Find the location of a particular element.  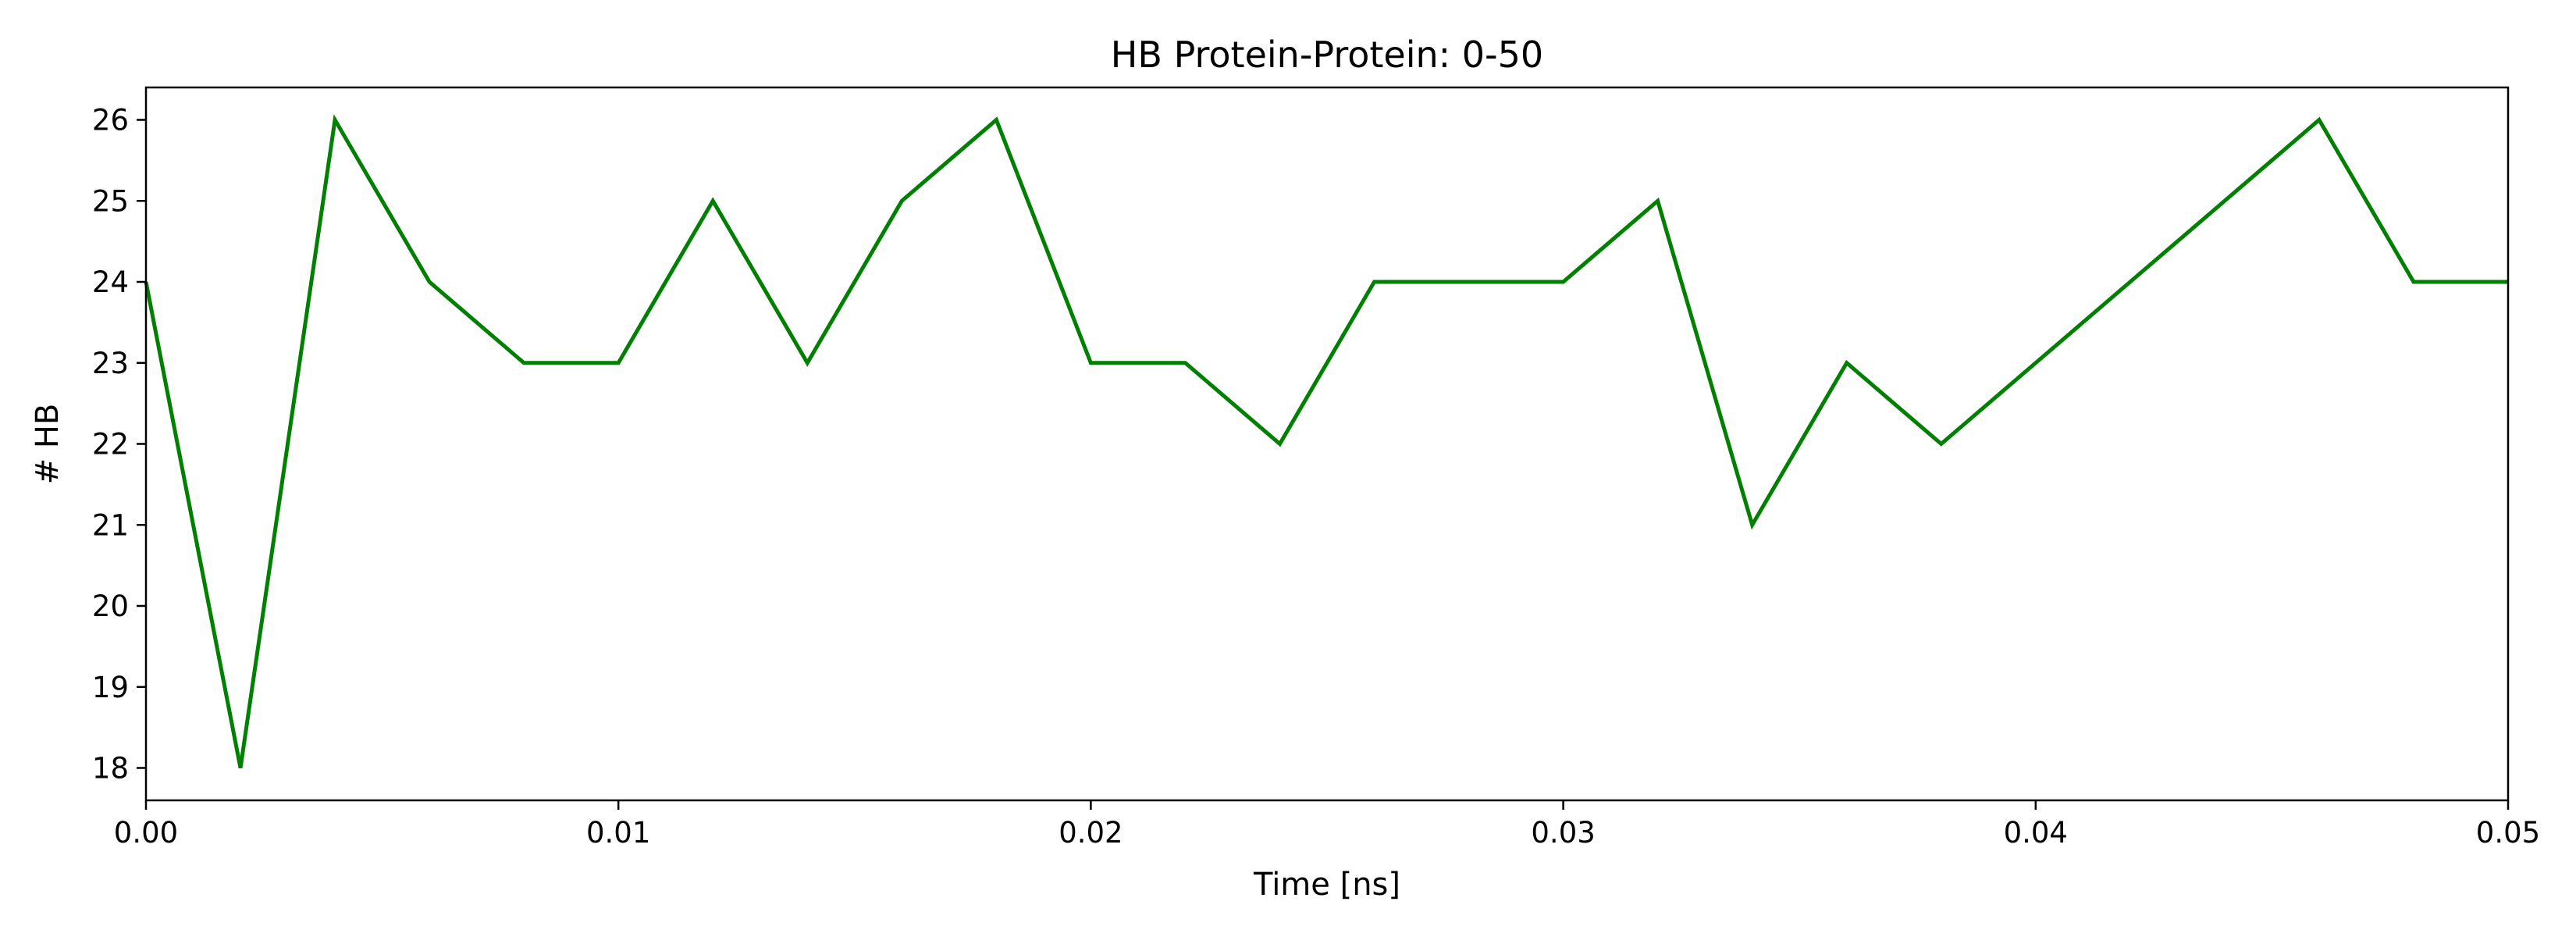

x-tick-label: 0.02 is located at coordinates (1091, 833).